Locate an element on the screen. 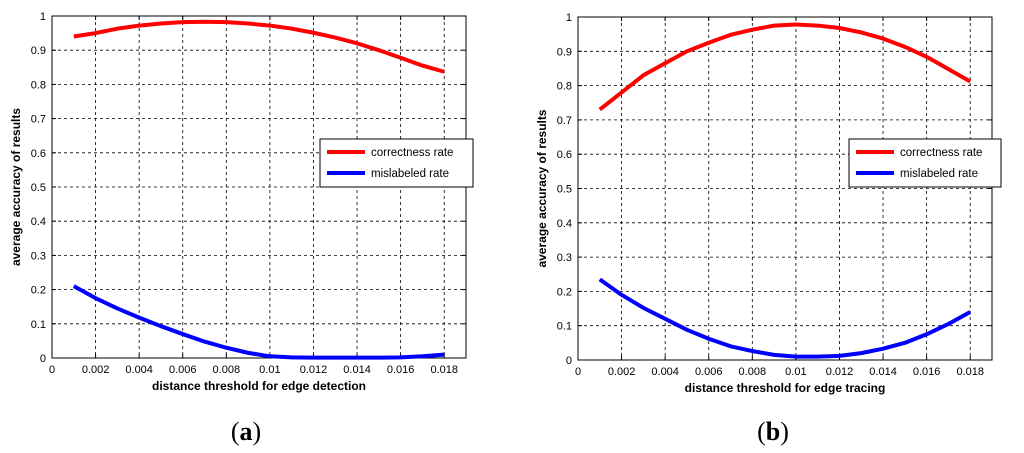 The image size is (1024, 453). panel-label: (a) is located at coordinates (246, 431).